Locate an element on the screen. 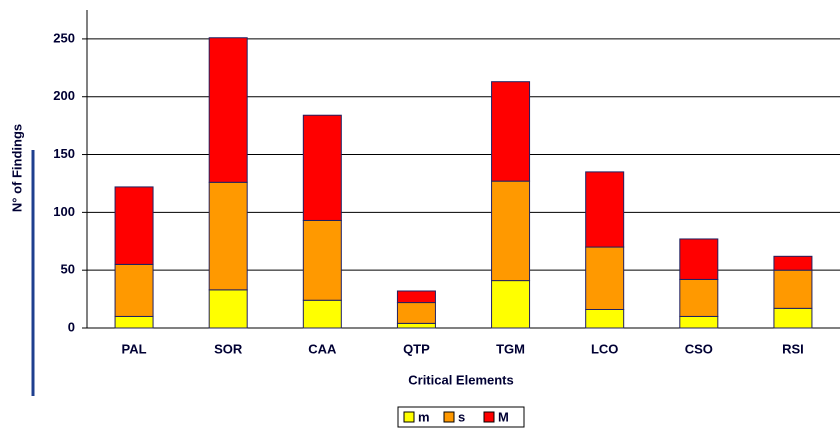 The height and width of the screenshot is (433, 840). y-tick-label: 200 is located at coordinates (64, 95).